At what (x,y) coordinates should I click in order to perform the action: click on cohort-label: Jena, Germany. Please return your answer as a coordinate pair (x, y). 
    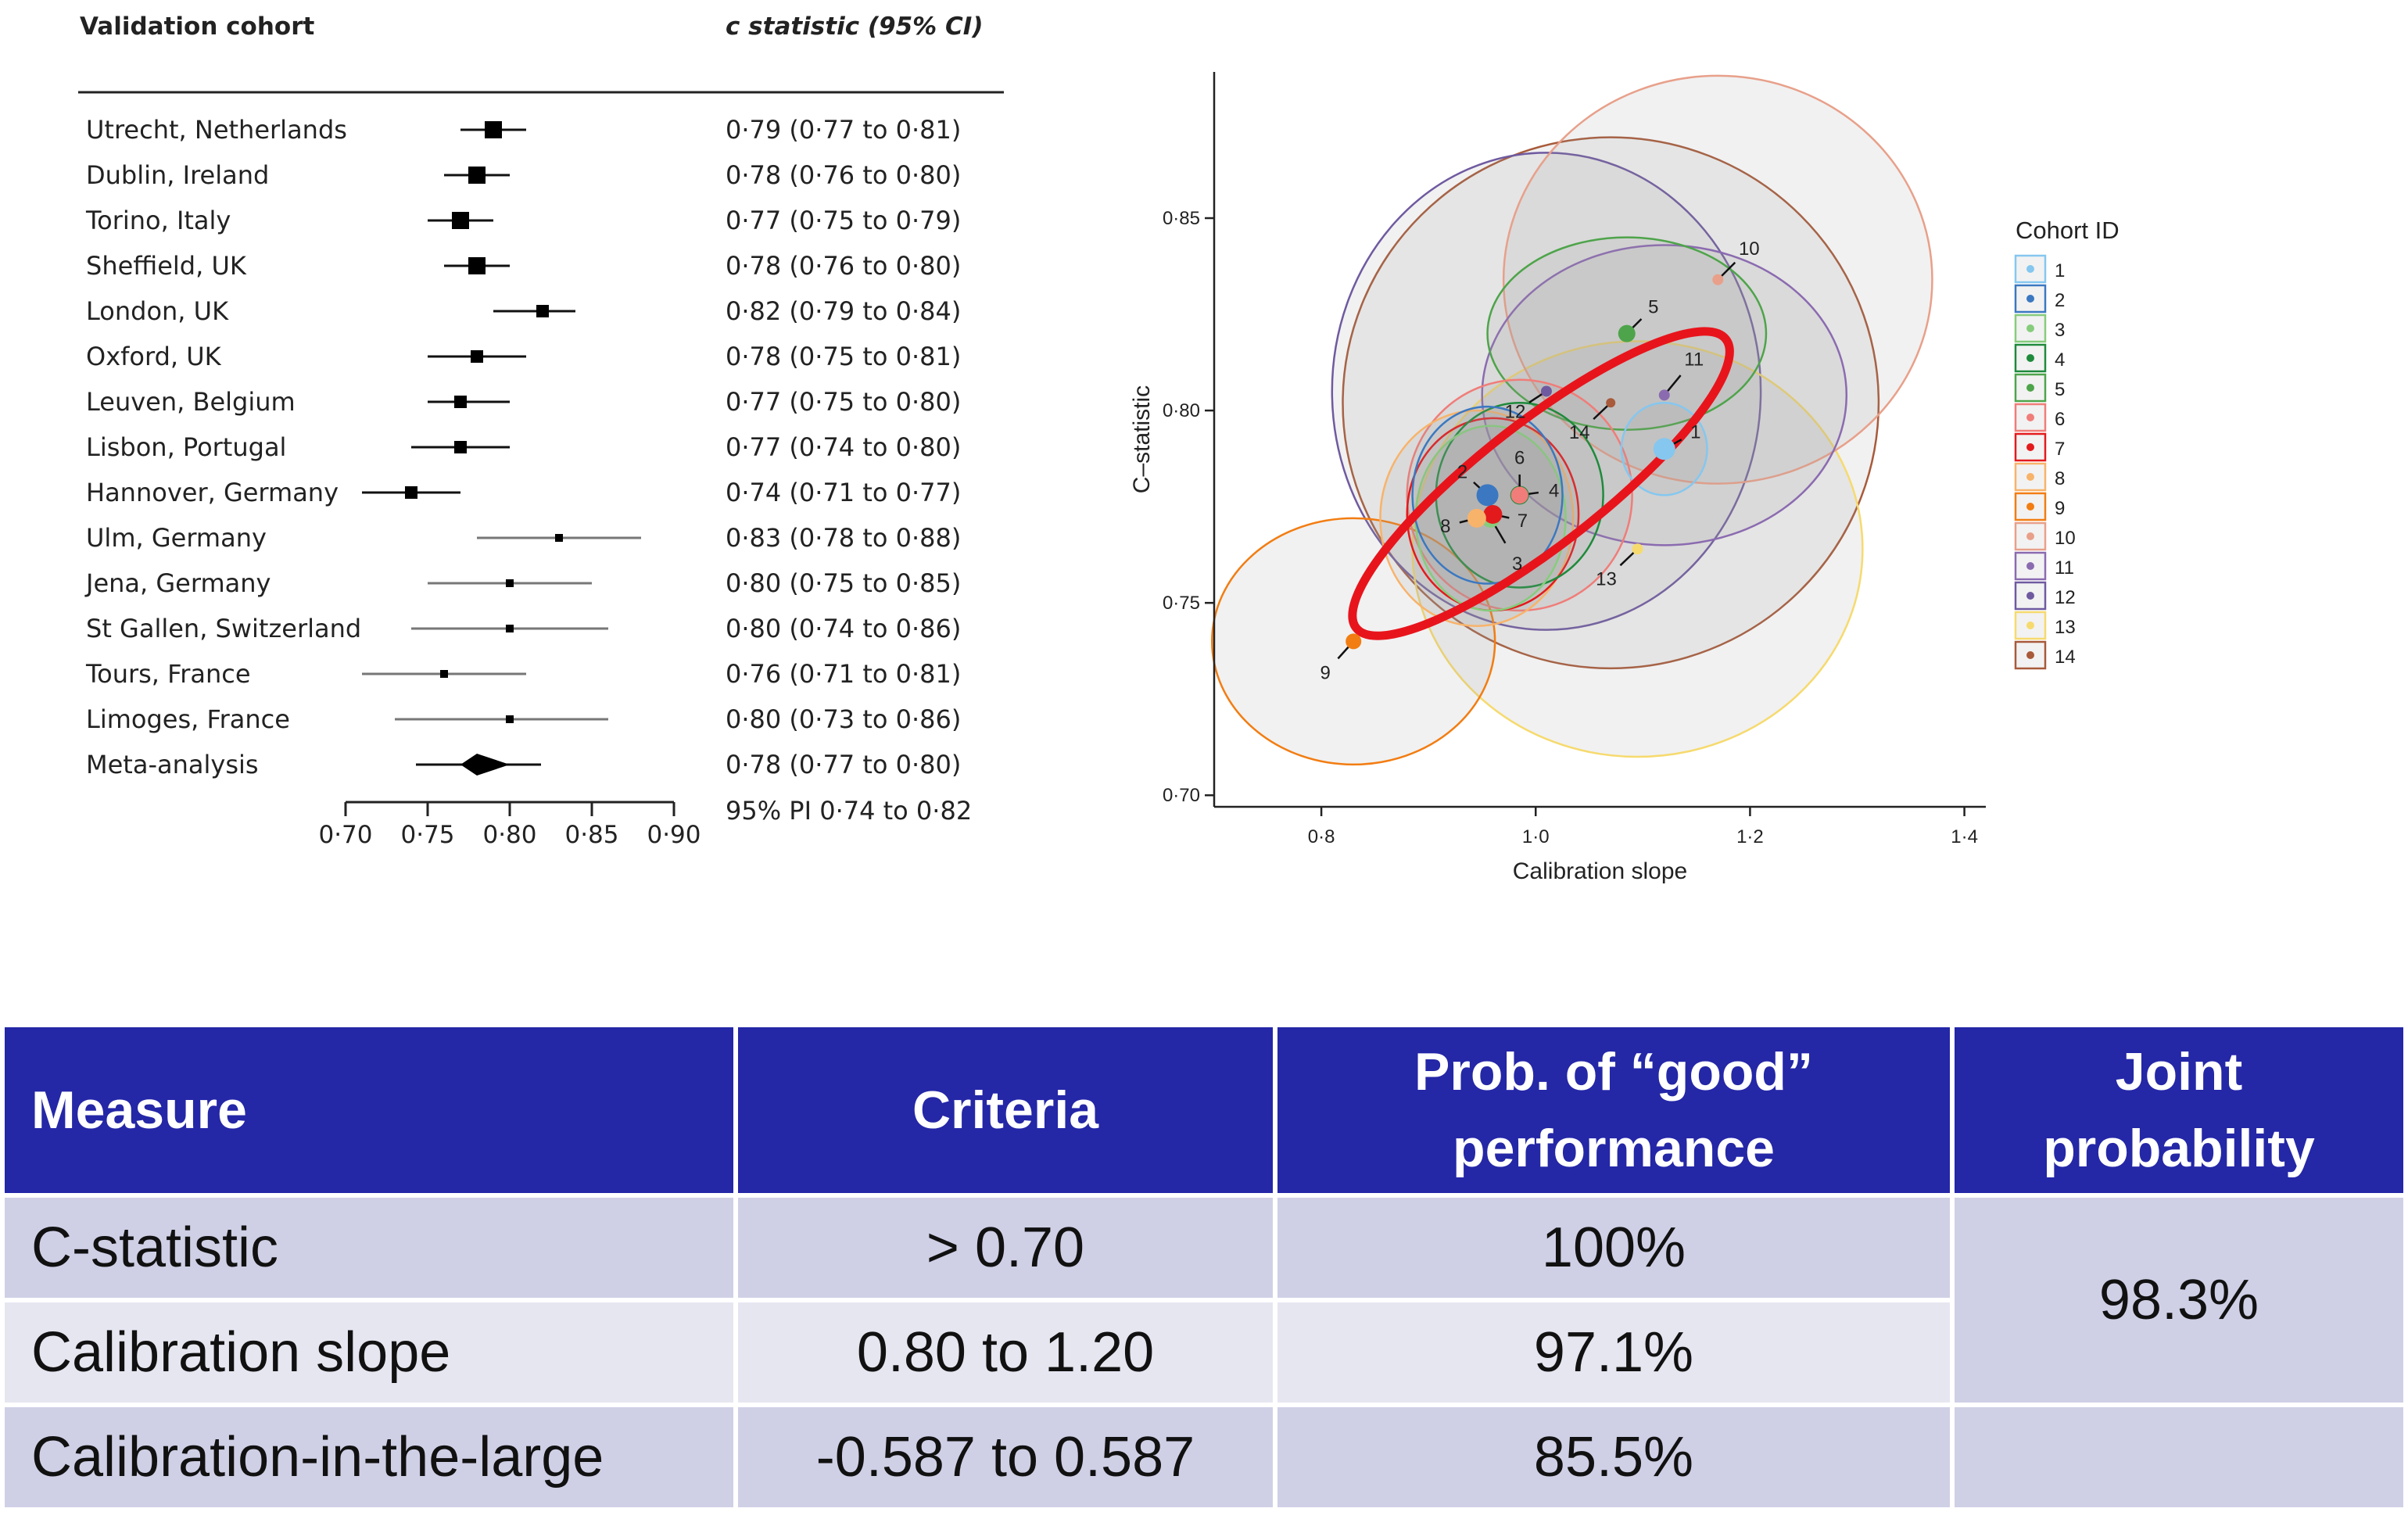
    Looking at the image, I should click on (178, 583).